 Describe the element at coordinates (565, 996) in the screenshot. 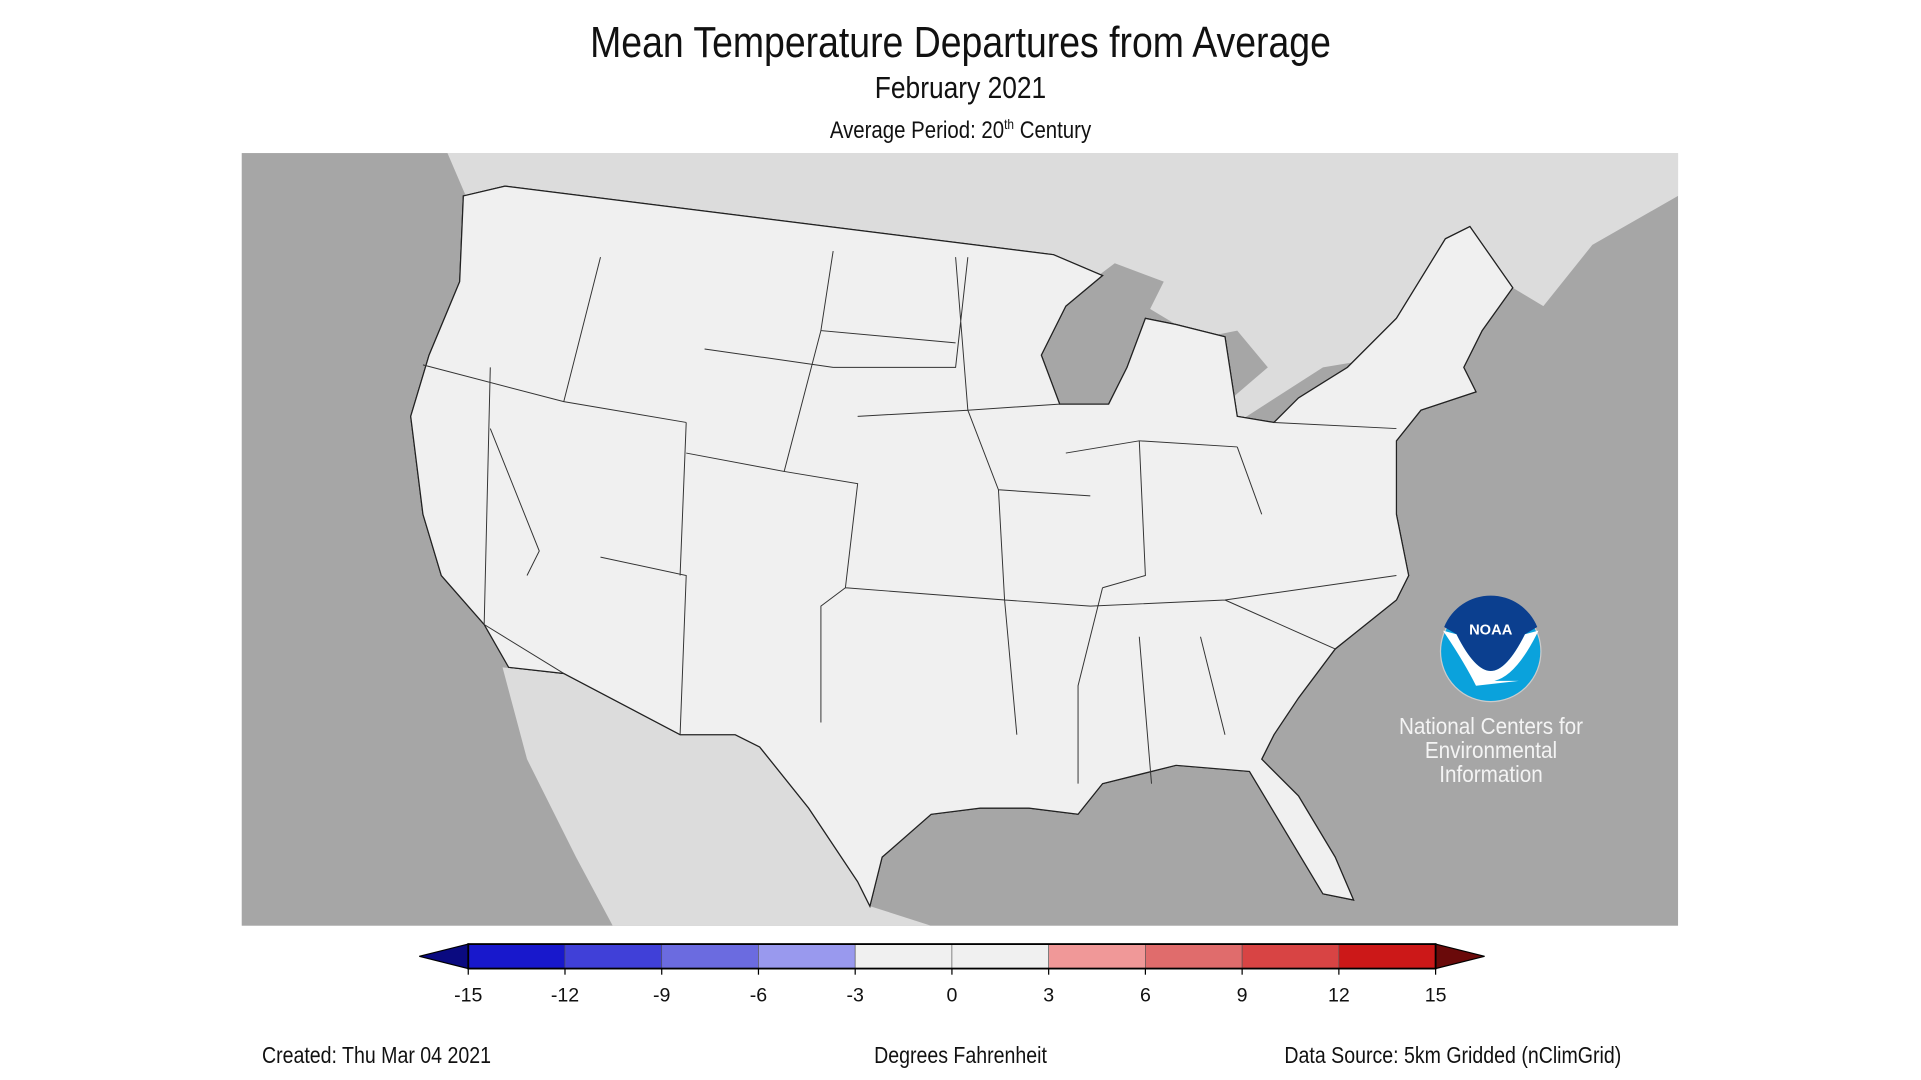

I see `colorbar-tick-label: -12` at that location.